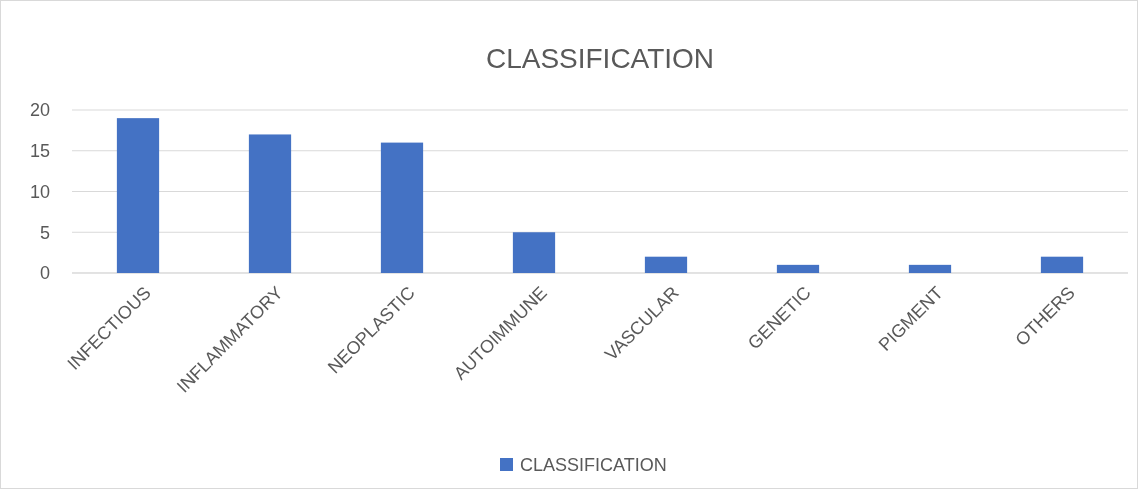  I want to click on y-tick-label: 5, so click(44, 232).